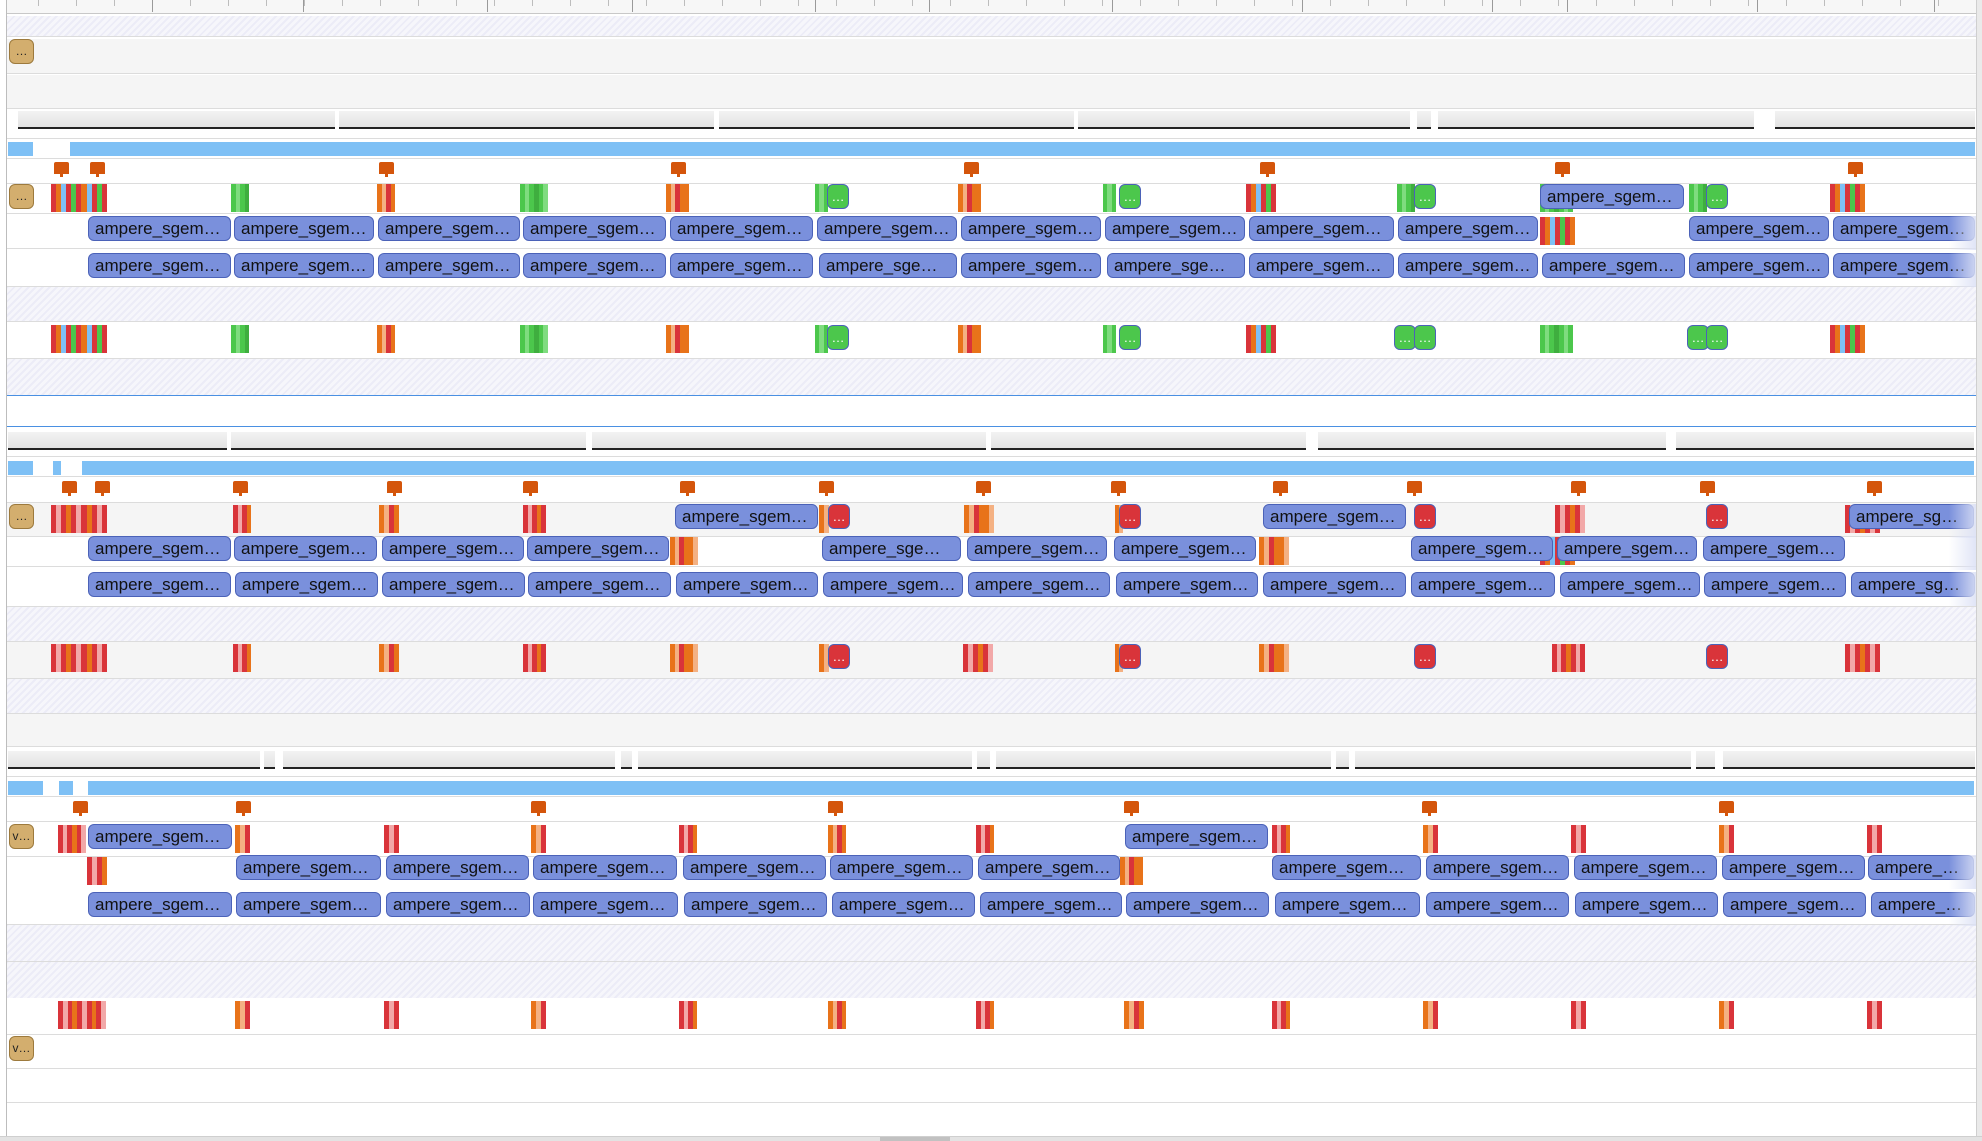 Image resolution: width=1982 pixels, height=1141 pixels. I want to click on horizontal-scrollbar, so click(991, 1138).